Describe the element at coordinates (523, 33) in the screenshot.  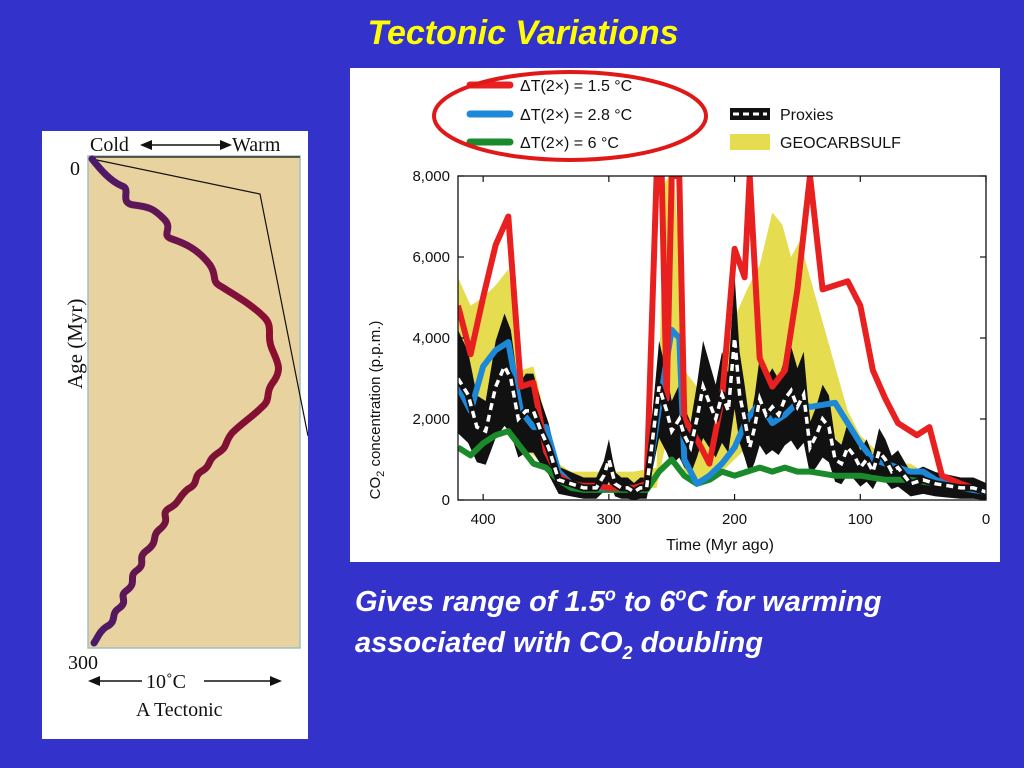
I see `slide-title: Tectonic Variations` at that location.